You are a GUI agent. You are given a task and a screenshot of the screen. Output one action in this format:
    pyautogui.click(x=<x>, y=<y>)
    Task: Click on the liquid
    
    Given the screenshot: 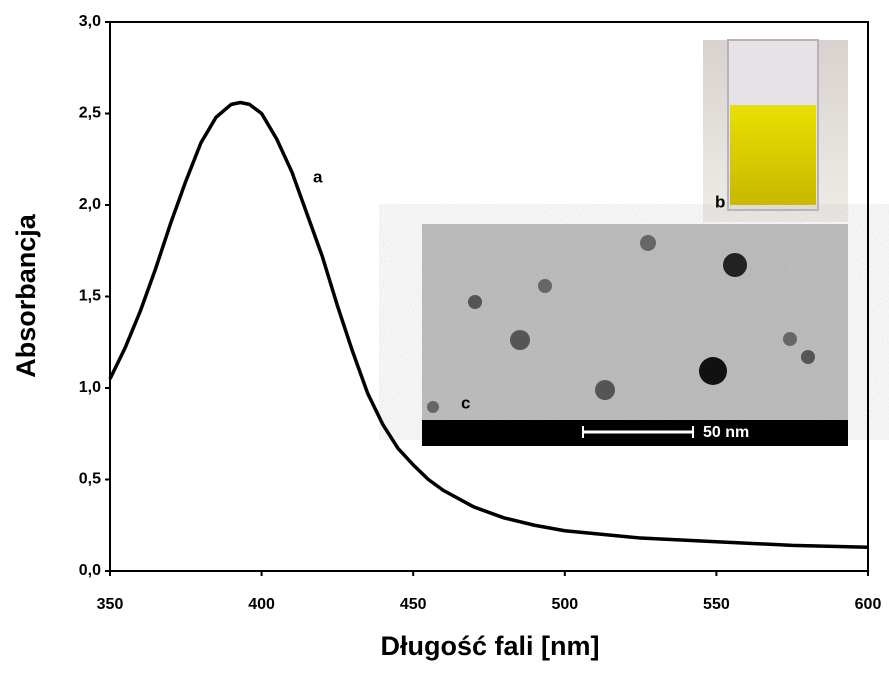 What is the action you would take?
    pyautogui.click(x=773, y=155)
    